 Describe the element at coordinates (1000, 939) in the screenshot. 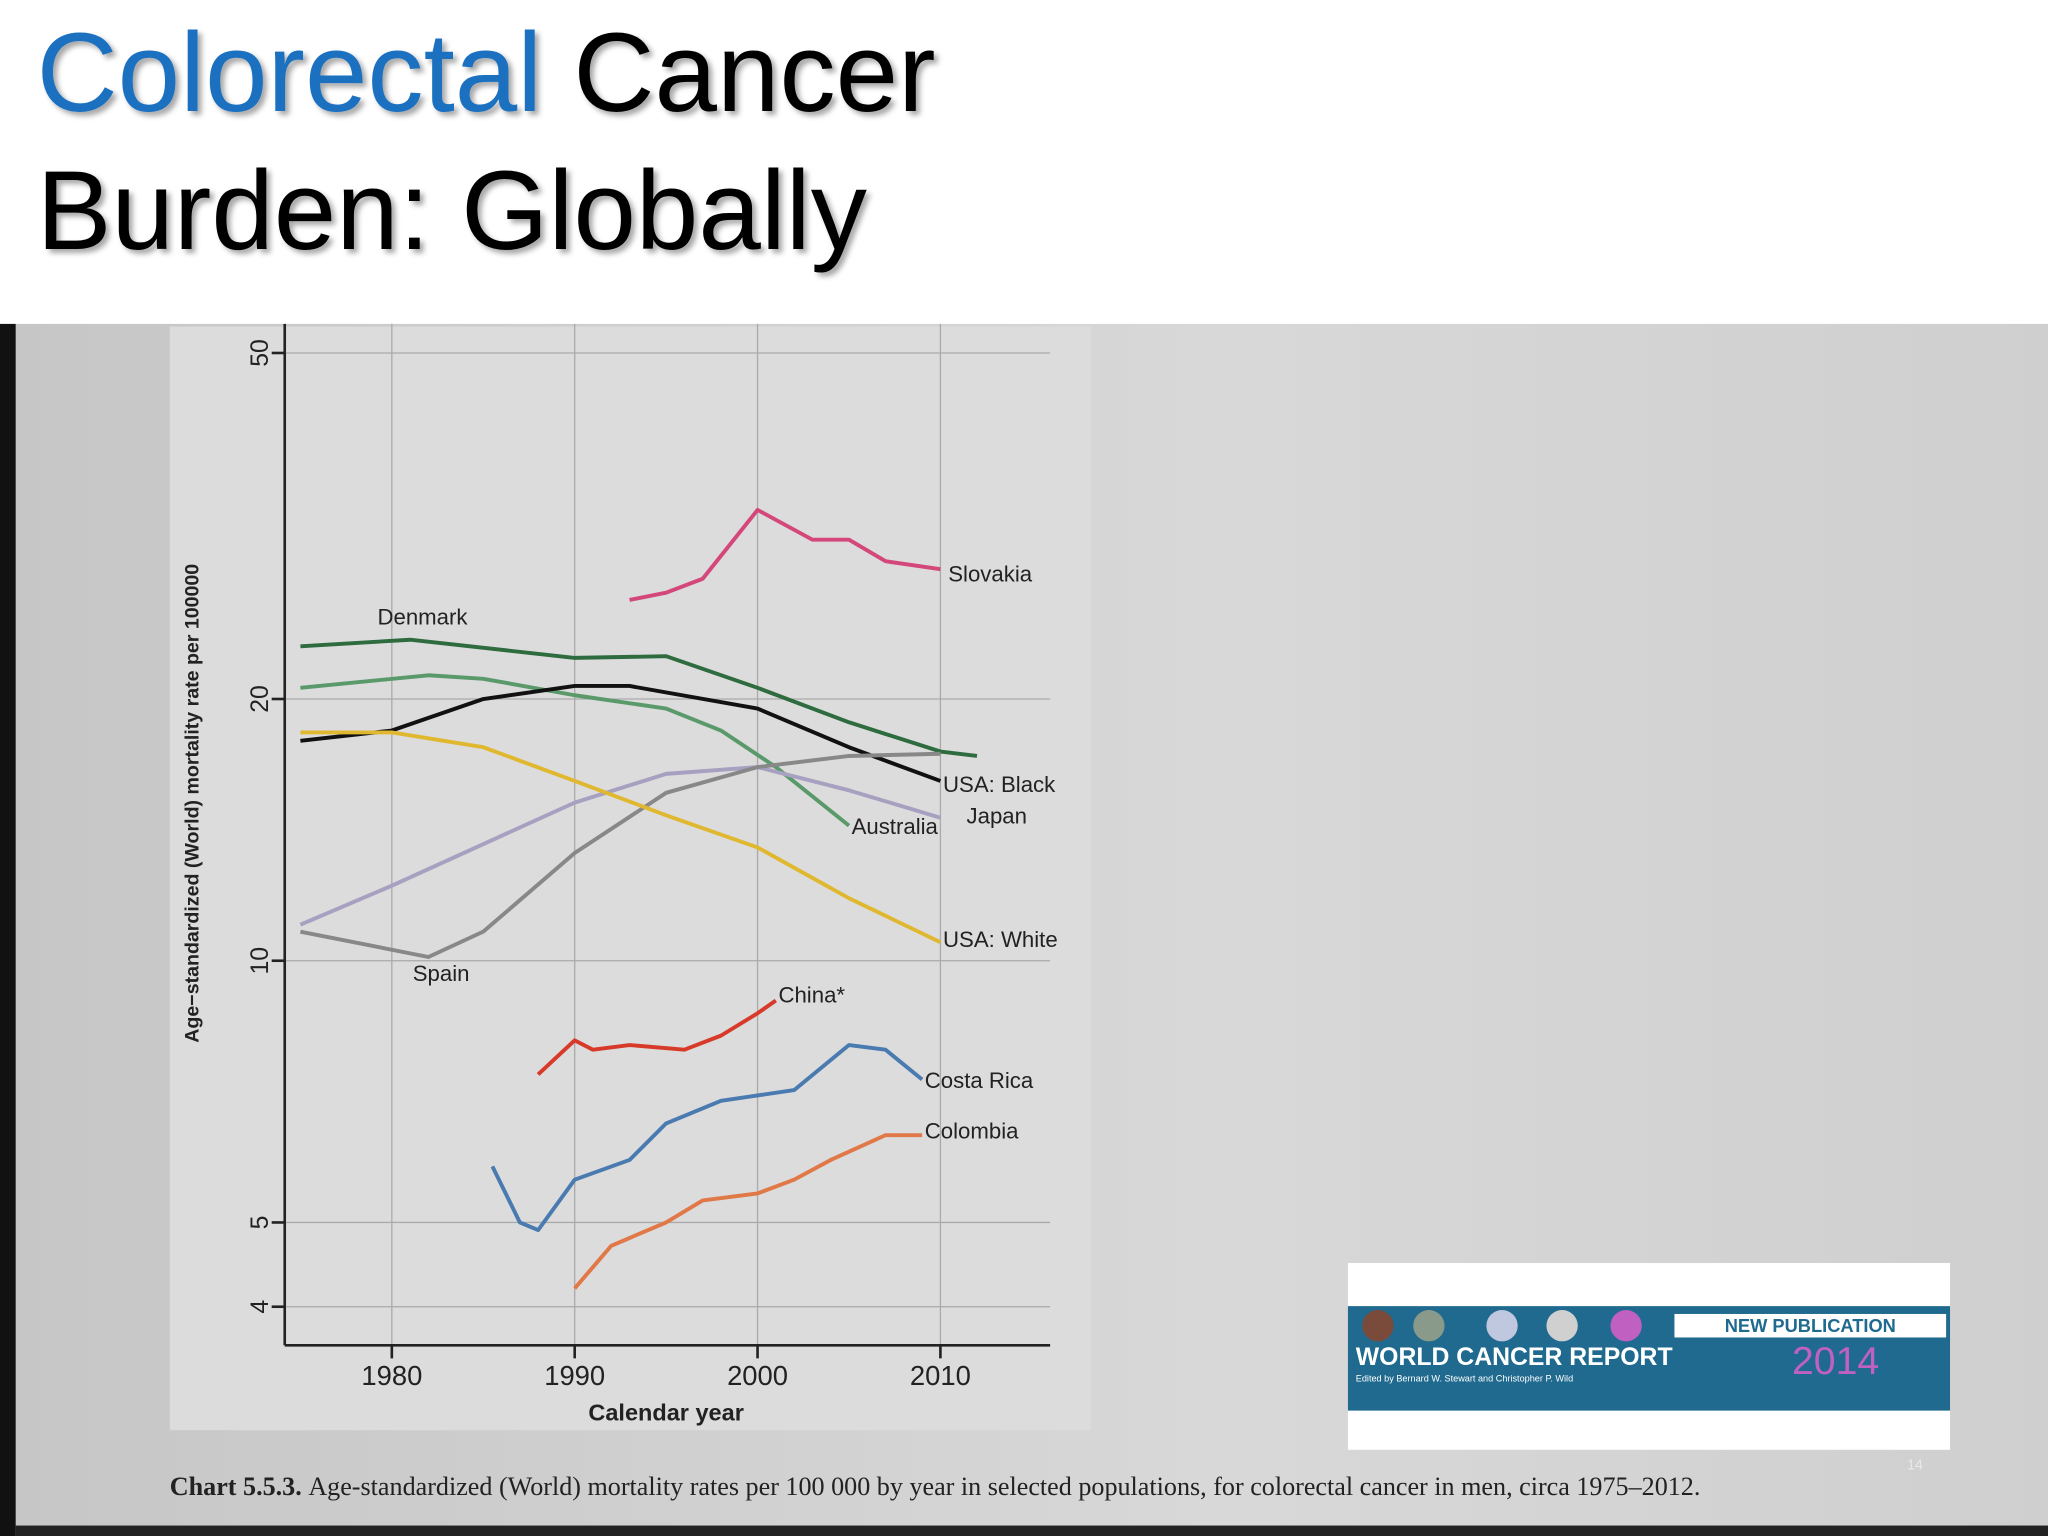

I see `series-label: USA: White` at that location.